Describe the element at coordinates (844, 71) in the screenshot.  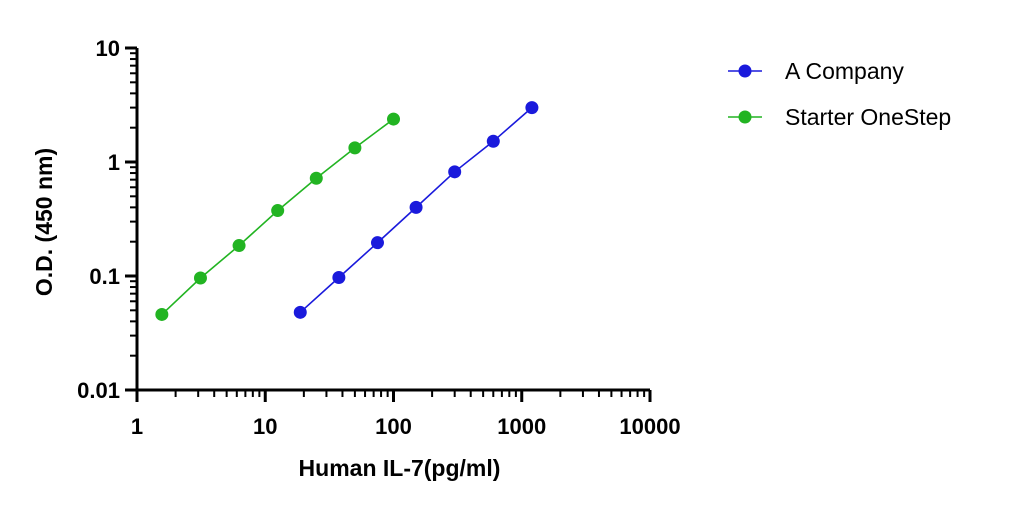
I see `legend-label: A Company` at that location.